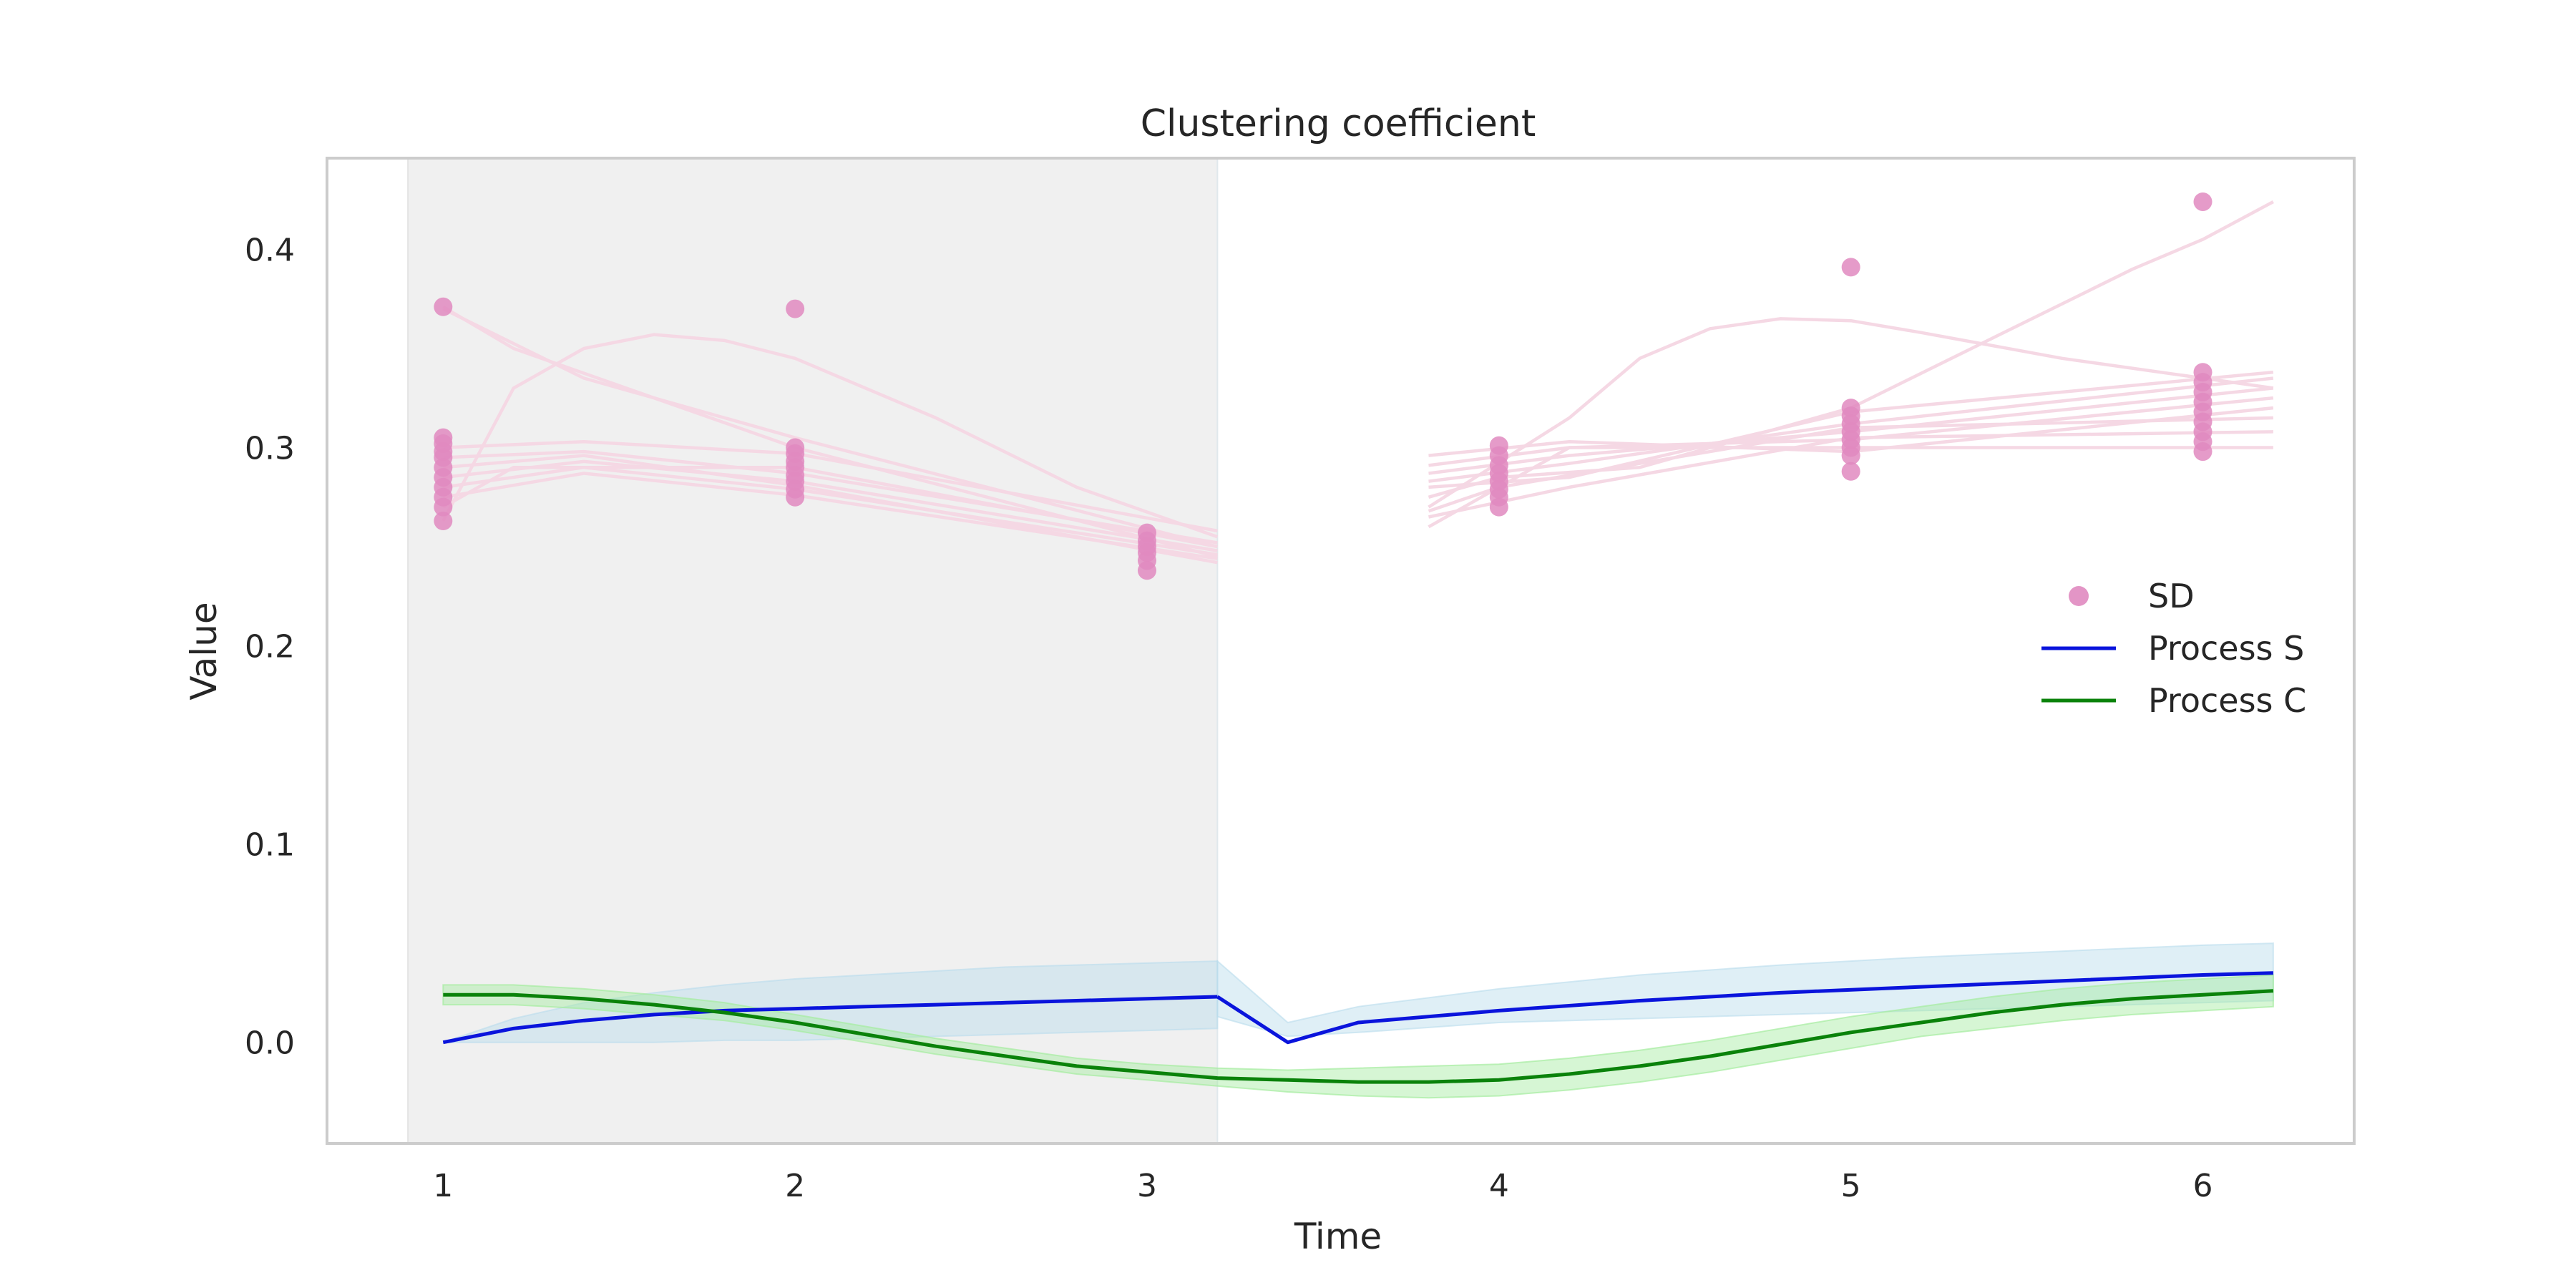 The image size is (2576, 1288). What do you see at coordinates (795, 1186) in the screenshot?
I see `x-tick-label: 2` at bounding box center [795, 1186].